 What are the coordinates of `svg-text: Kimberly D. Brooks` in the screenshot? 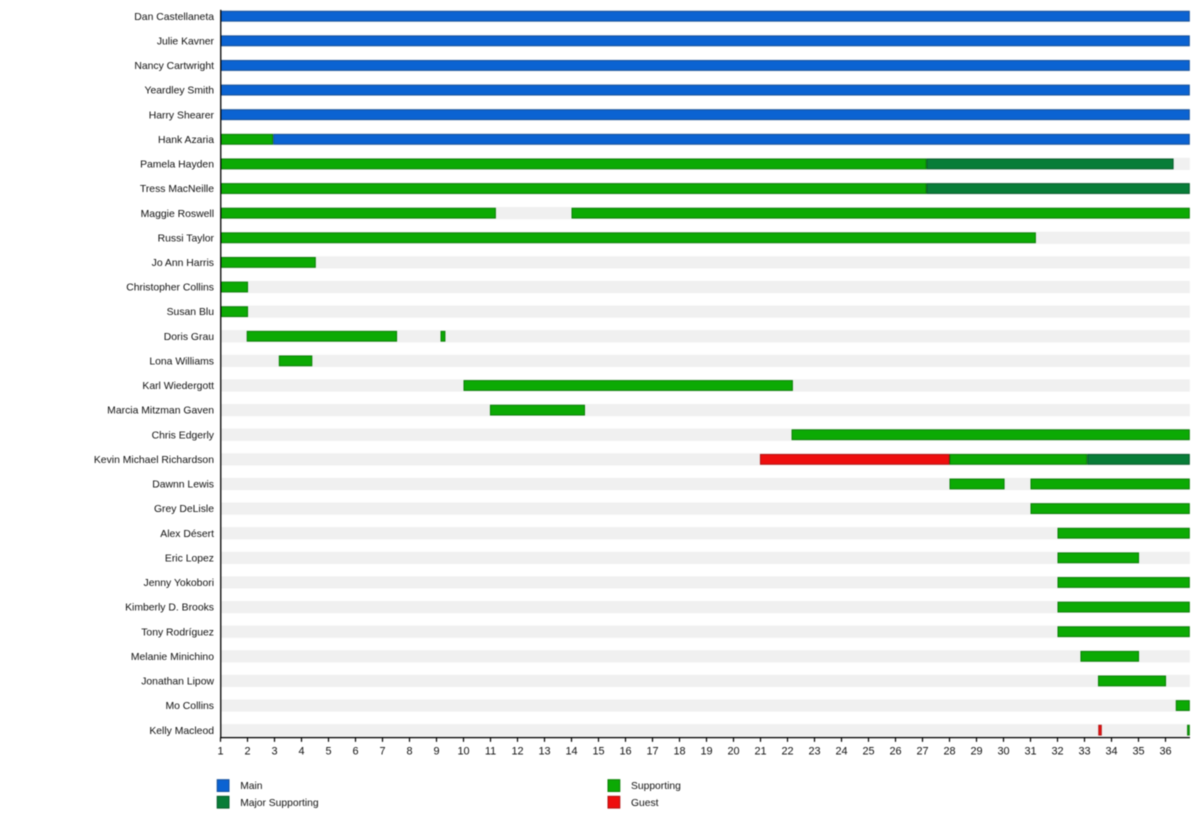 It's located at (169, 608).